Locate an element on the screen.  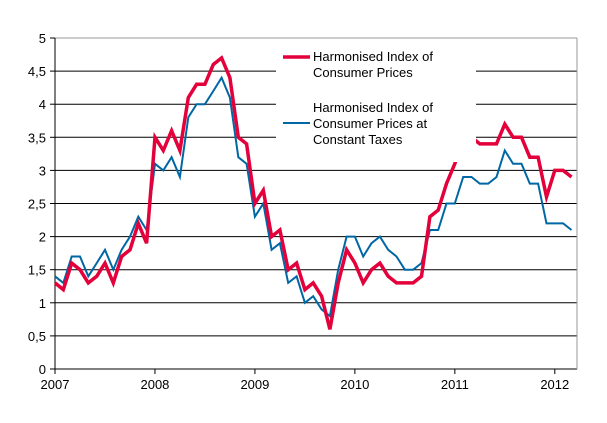
y-tick-label: 2,5 is located at coordinates (37, 204).